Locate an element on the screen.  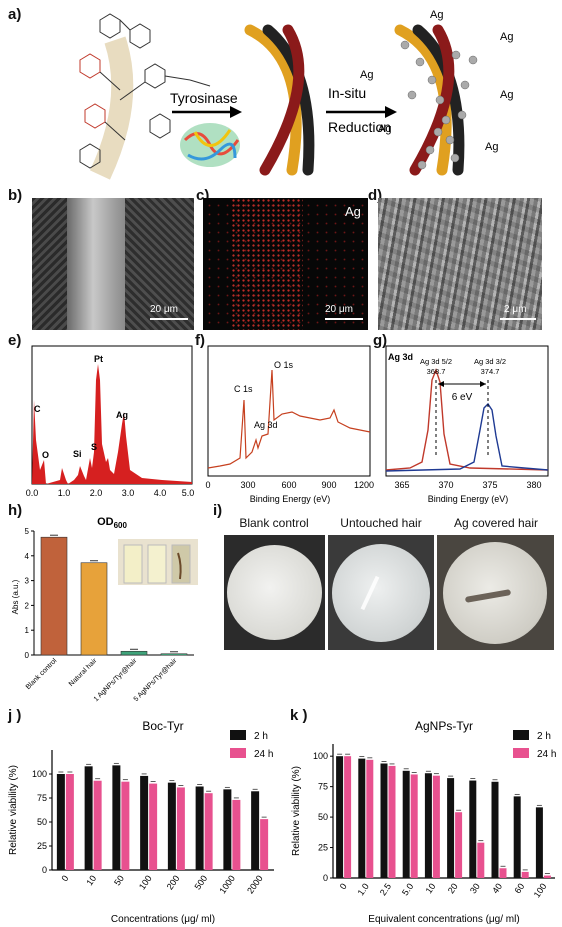
eds-peak-o: O is located at coordinates (45, 455).